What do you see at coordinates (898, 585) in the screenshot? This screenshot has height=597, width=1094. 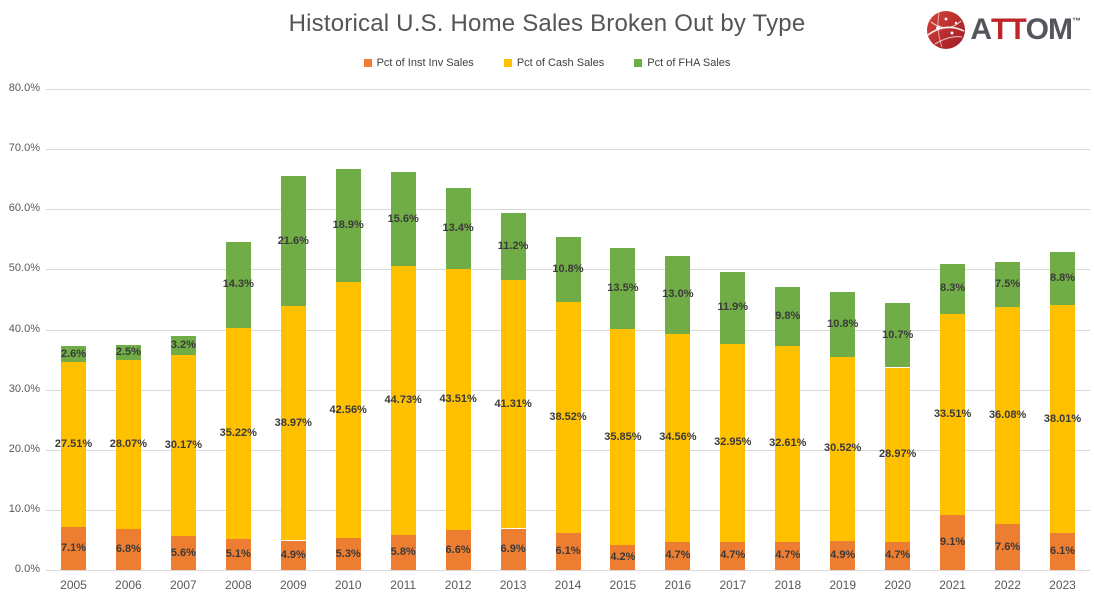 I see `x-axis-label-2020: 2020` at bounding box center [898, 585].